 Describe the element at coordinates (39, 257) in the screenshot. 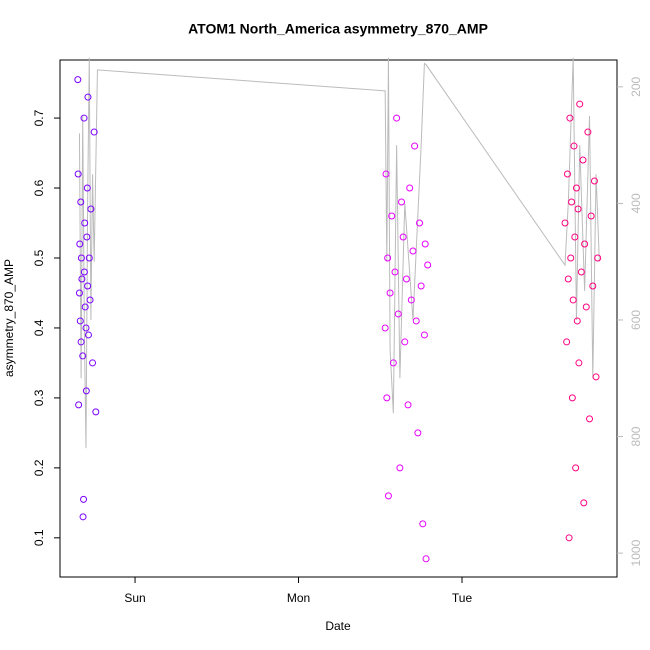

I see `y-tick-label: 0.5` at that location.